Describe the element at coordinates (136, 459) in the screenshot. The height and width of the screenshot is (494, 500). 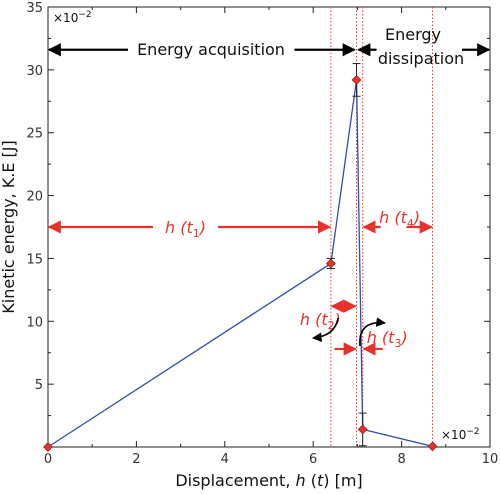
I see `x-tick-label: 2` at that location.